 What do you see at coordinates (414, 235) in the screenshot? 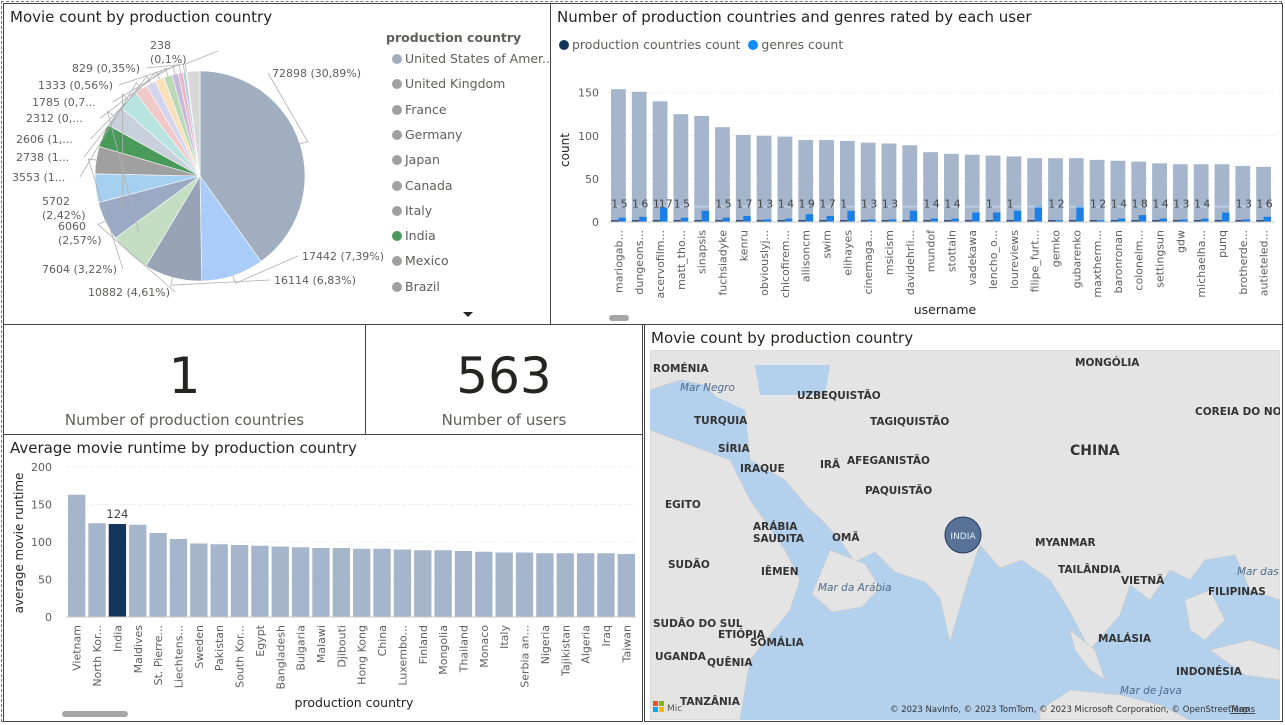
I see `legend-item: India` at bounding box center [414, 235].